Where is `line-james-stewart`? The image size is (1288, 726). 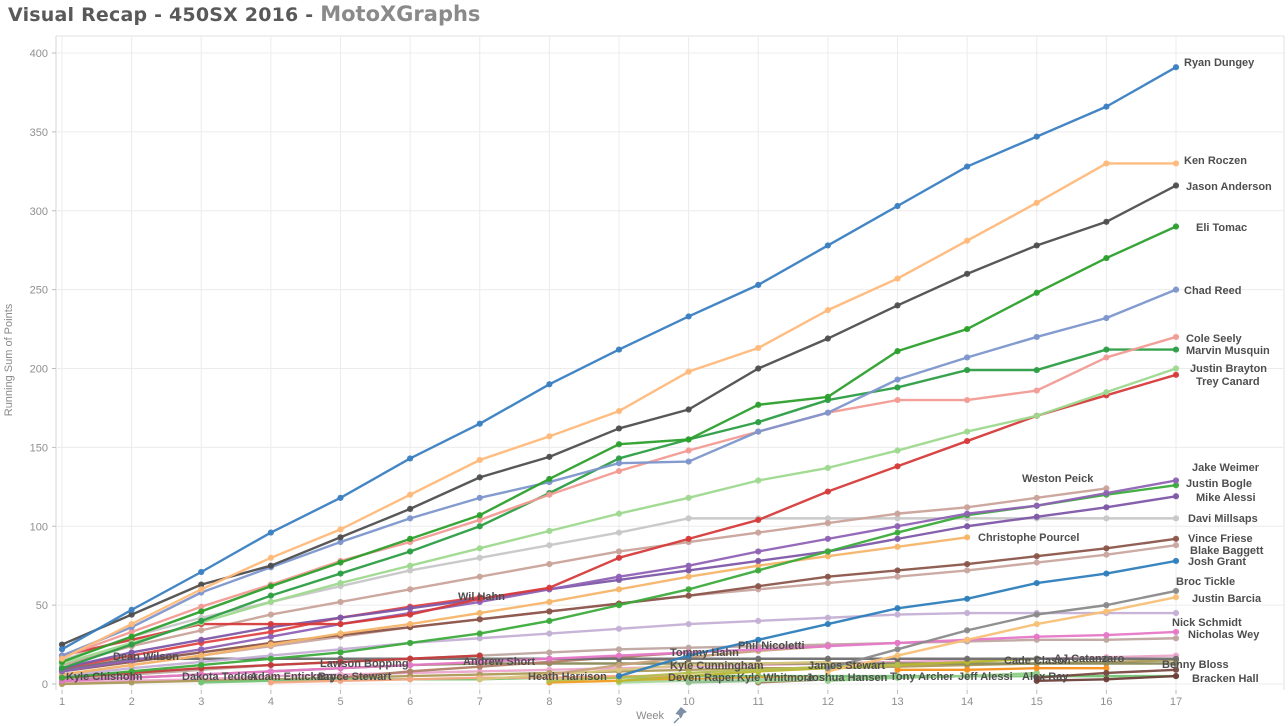
line-james-stewart is located at coordinates (723, 673).